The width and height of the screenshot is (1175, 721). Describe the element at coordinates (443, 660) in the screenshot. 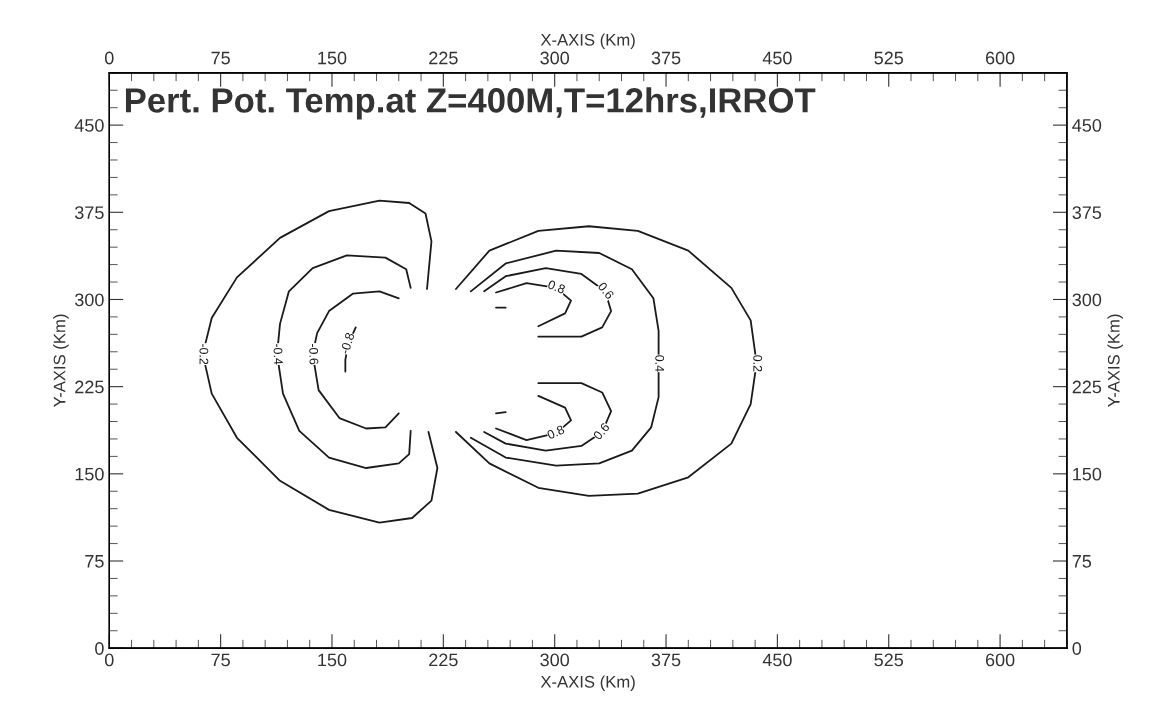

I see `x-tick-label: 225` at that location.